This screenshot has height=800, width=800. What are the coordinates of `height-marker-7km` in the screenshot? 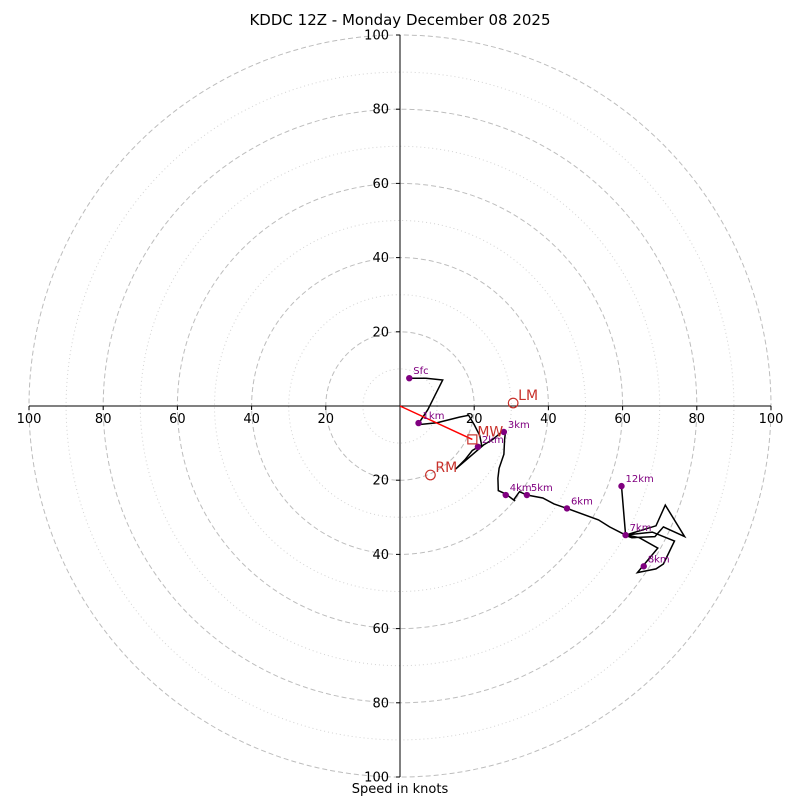 It's located at (625, 535).